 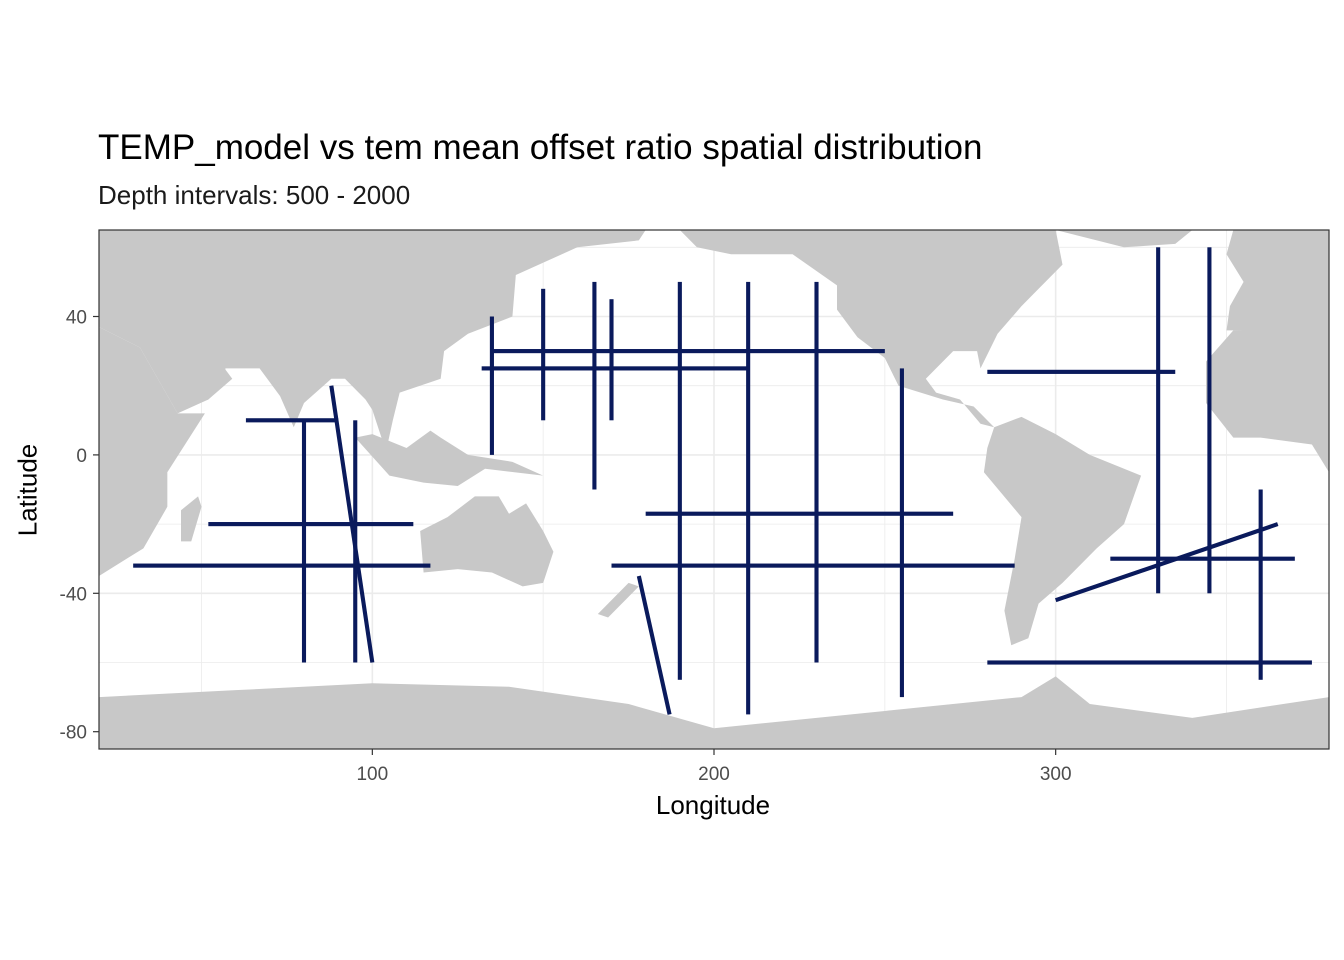 What do you see at coordinates (1056, 774) in the screenshot?
I see `x-tick-label: 300` at bounding box center [1056, 774].